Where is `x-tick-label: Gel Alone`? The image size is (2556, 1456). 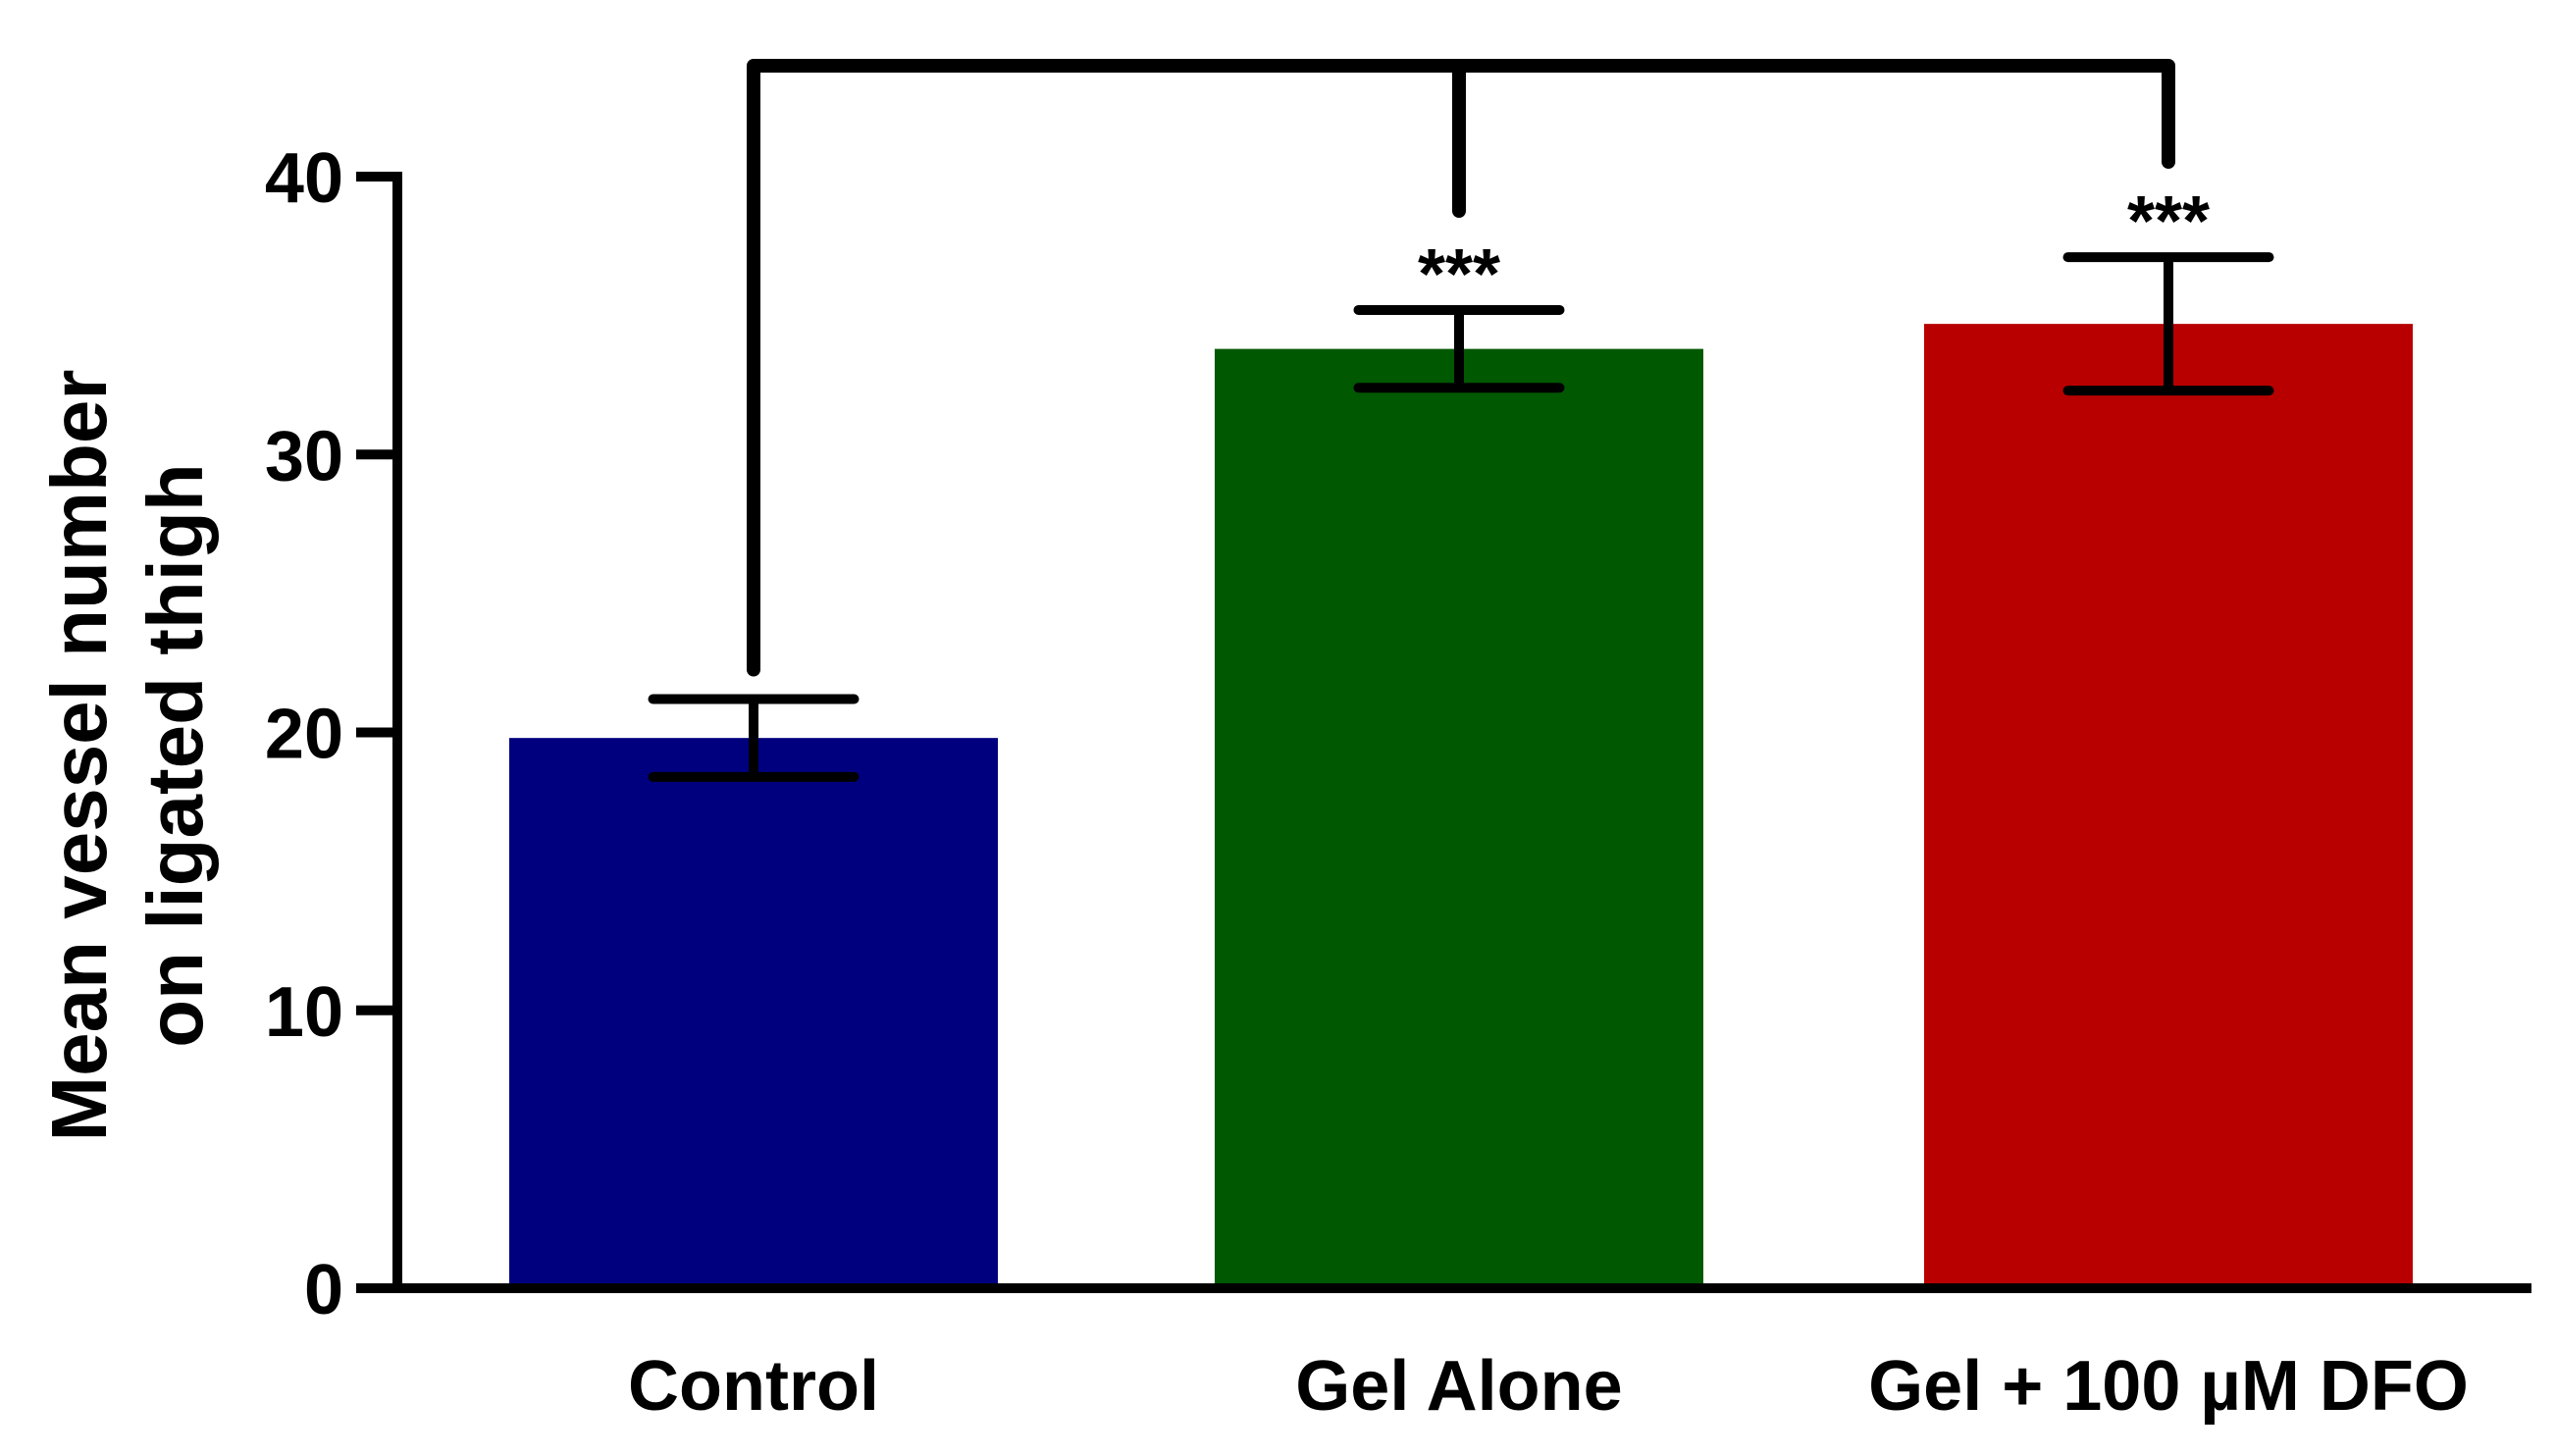 x-tick-label: Gel Alone is located at coordinates (1458, 1386).